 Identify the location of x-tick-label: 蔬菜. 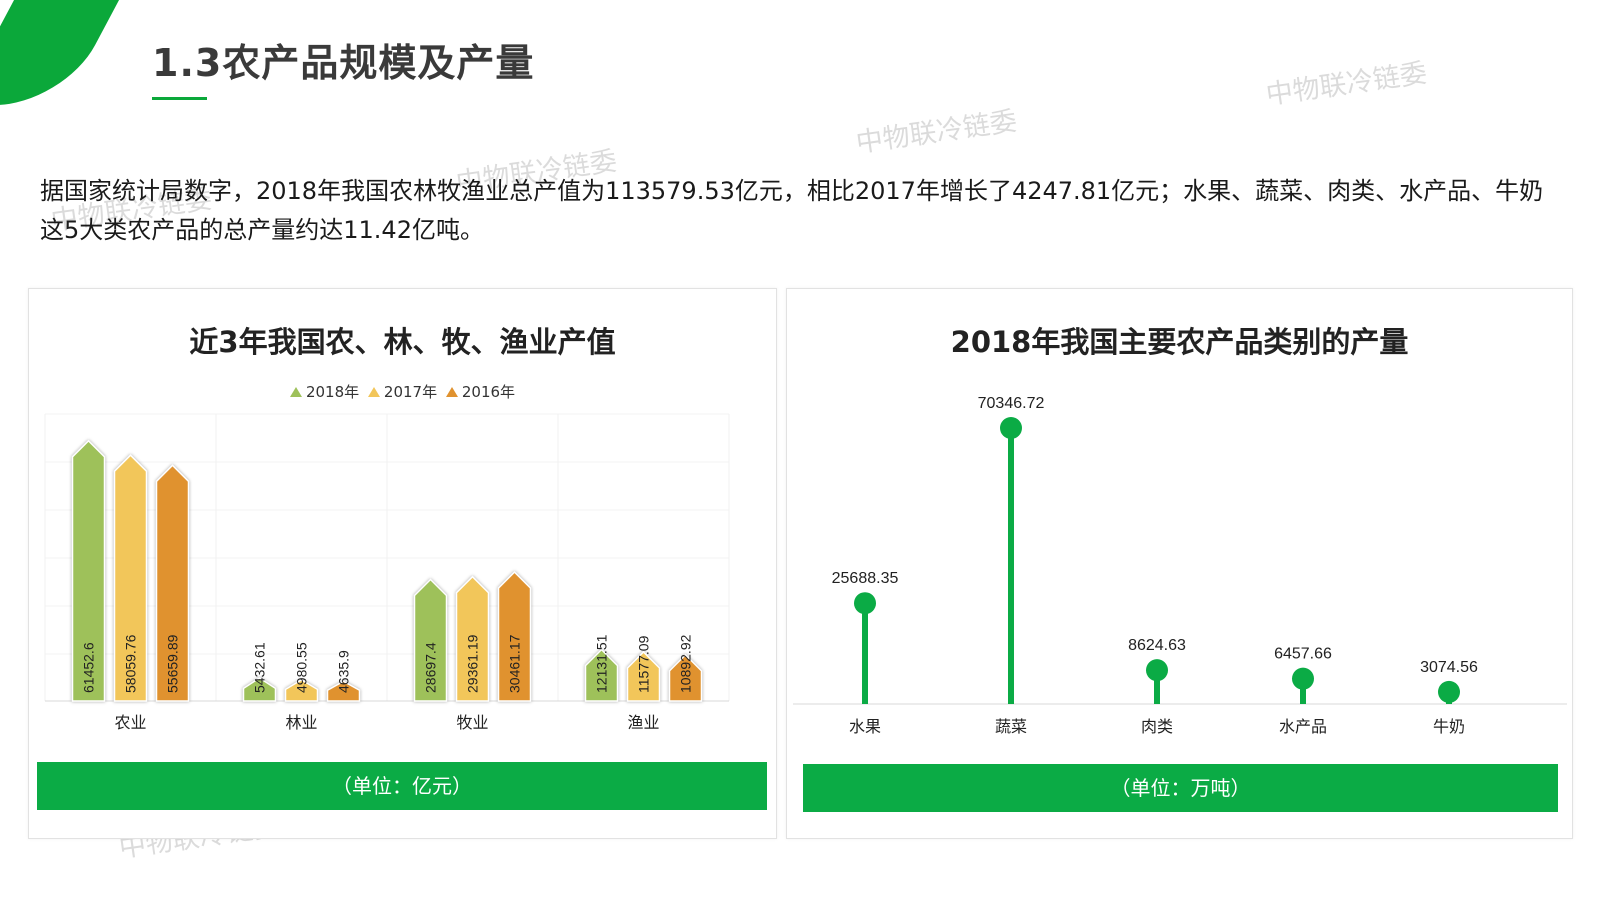
(1011, 726).